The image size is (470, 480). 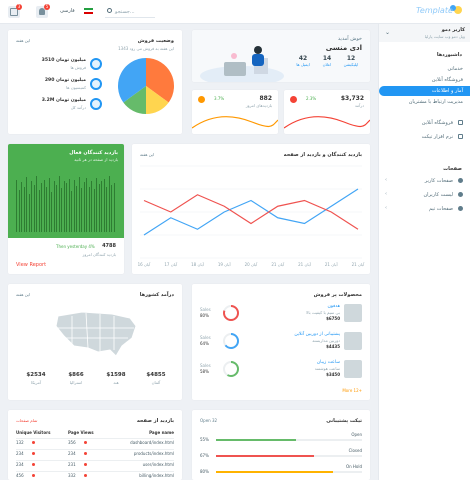 I want to click on sidebar-item-mid-1: نرم افزار تیکت, so click(x=424, y=137).